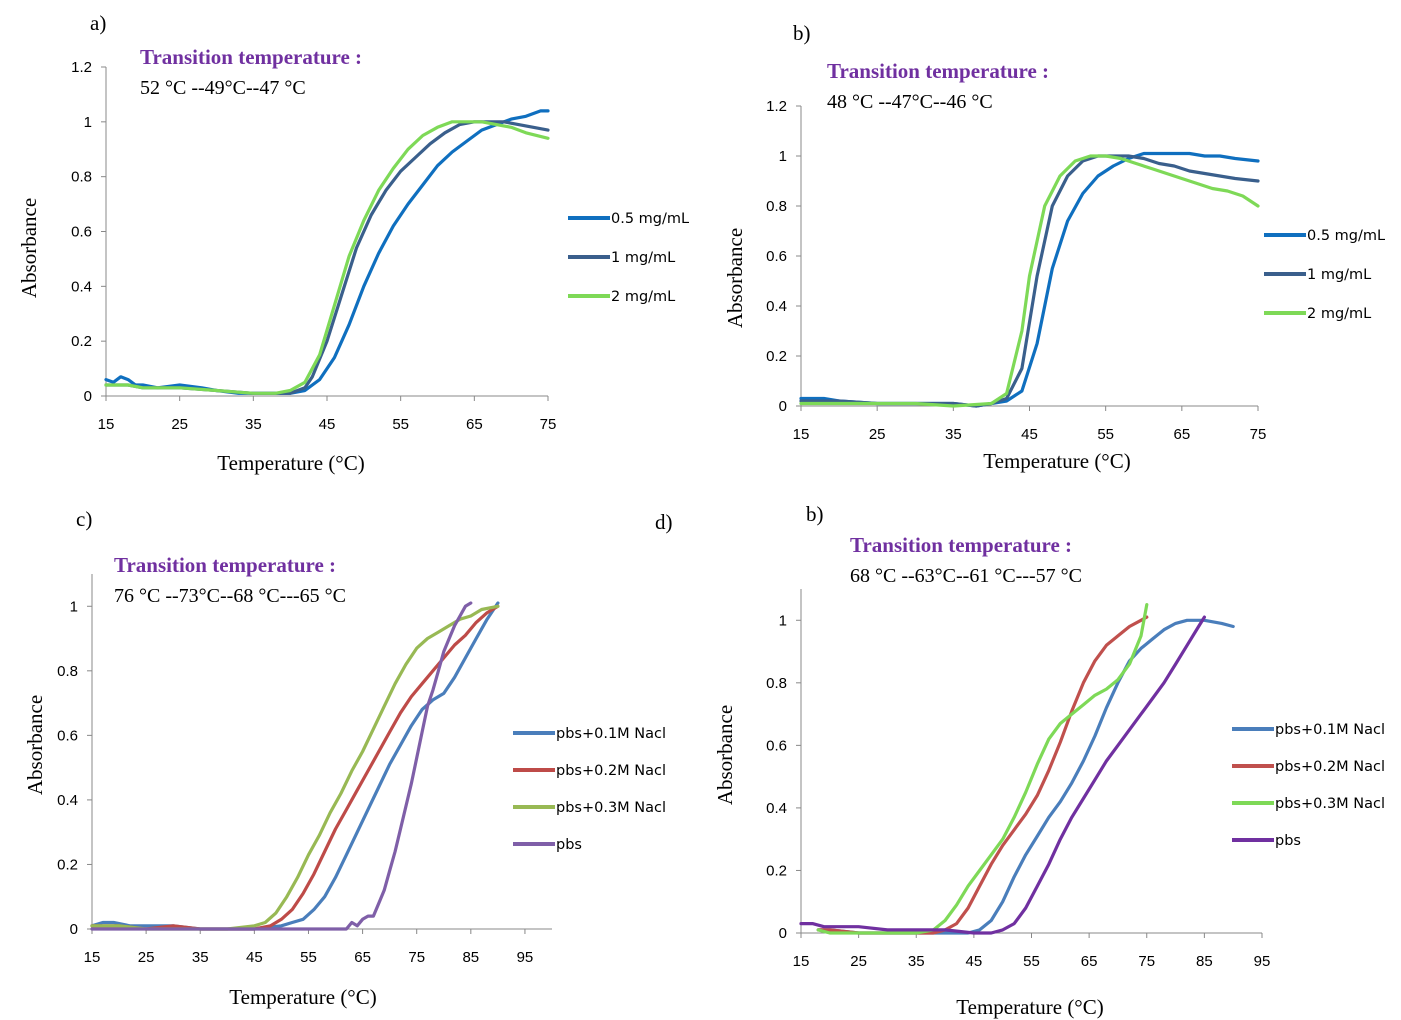 This screenshot has width=1401, height=1020. Describe the element at coordinates (230, 596) in the screenshot. I see `chart-subtitle: 76 °C --73°C--68 °C---65 °C` at that location.